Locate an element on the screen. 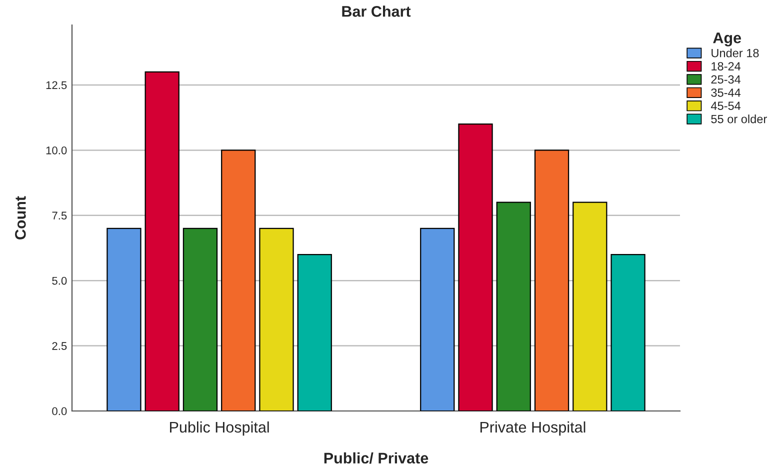  y-tick-label: 5.0 is located at coordinates (59, 280).